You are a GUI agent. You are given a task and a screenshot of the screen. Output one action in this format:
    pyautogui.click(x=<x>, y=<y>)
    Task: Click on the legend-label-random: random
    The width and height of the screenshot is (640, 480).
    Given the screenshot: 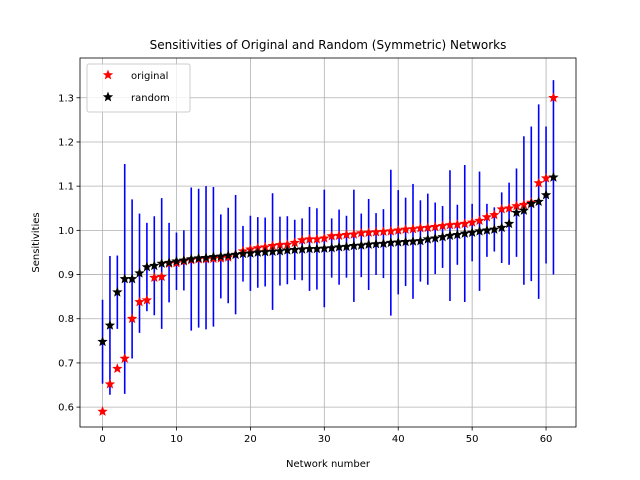 What is the action you would take?
    pyautogui.click(x=150, y=98)
    